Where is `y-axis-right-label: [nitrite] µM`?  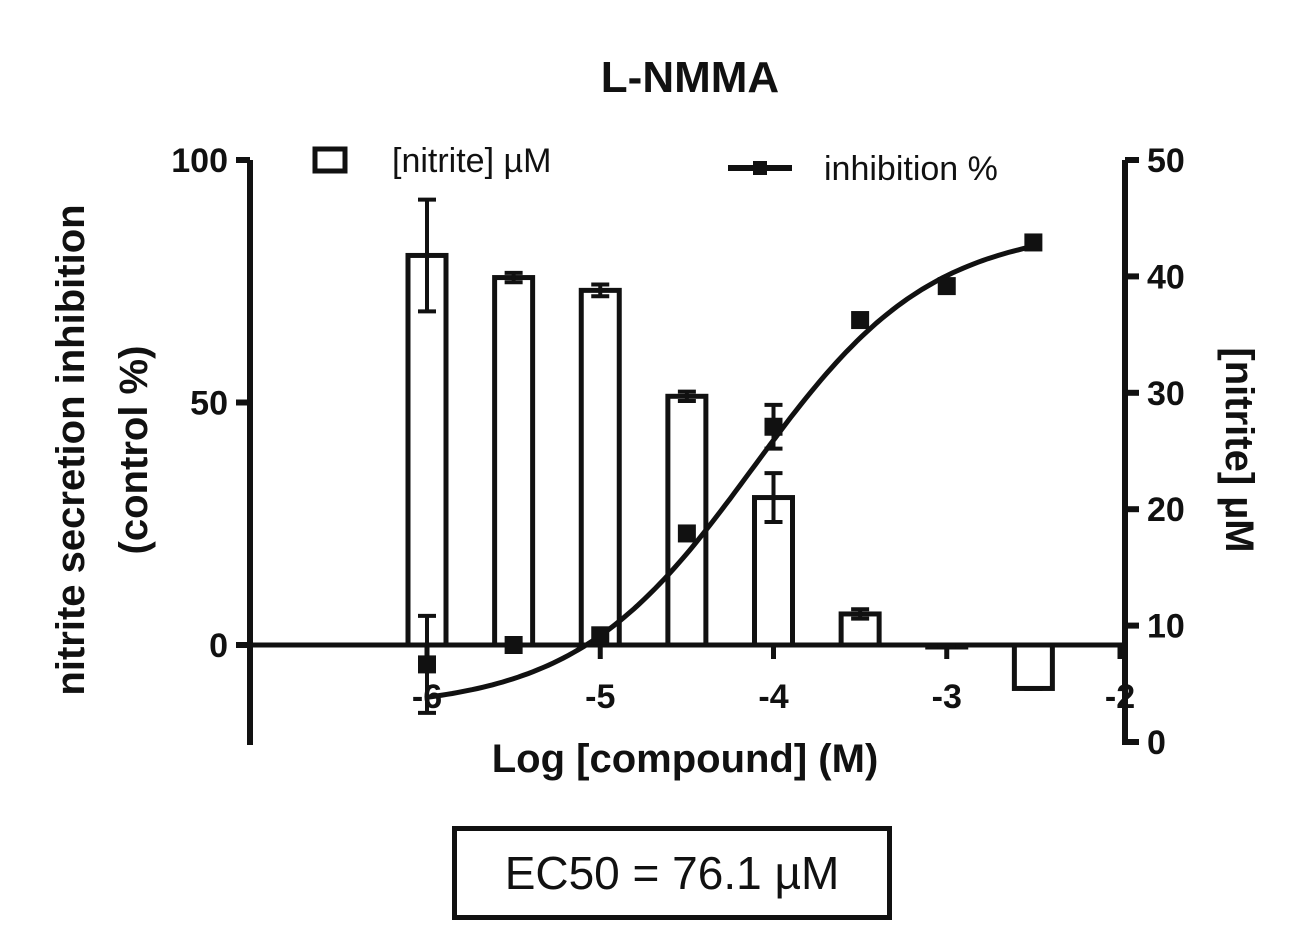
y-axis-right-label: [nitrite] µM is located at coordinates (1239, 449).